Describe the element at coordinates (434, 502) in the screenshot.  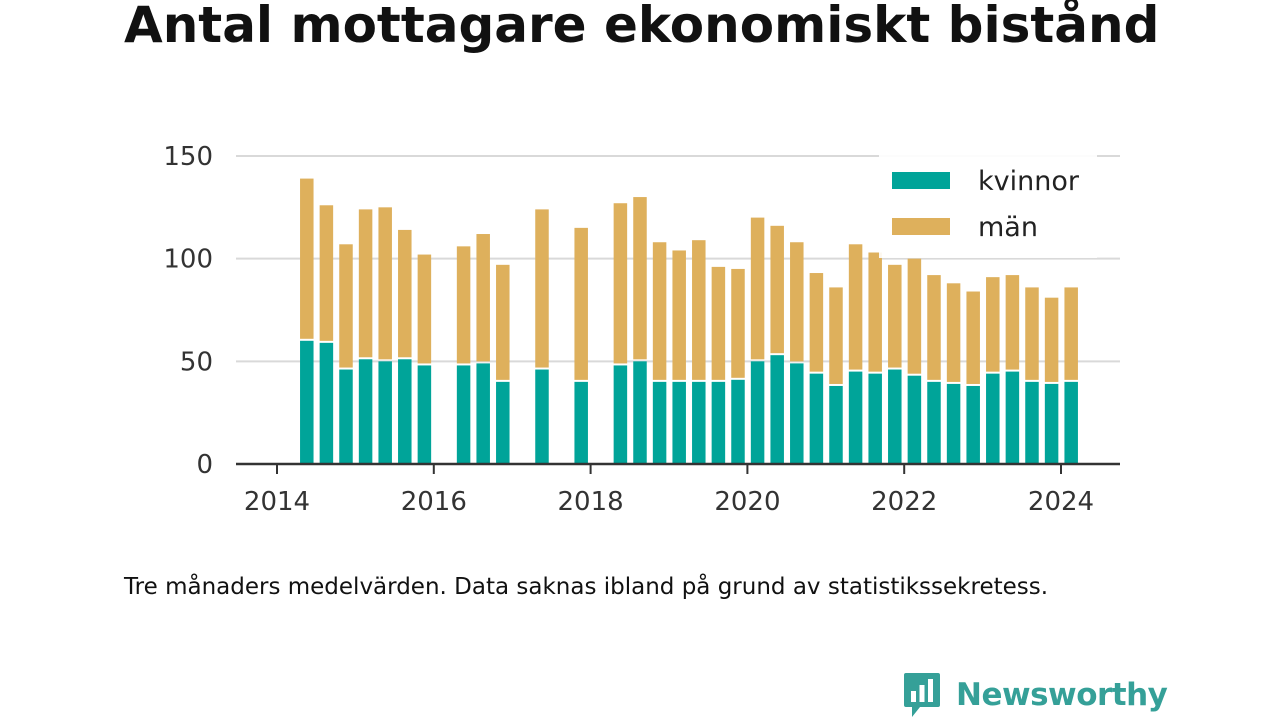
I see `x-tick-label: 2016` at that location.